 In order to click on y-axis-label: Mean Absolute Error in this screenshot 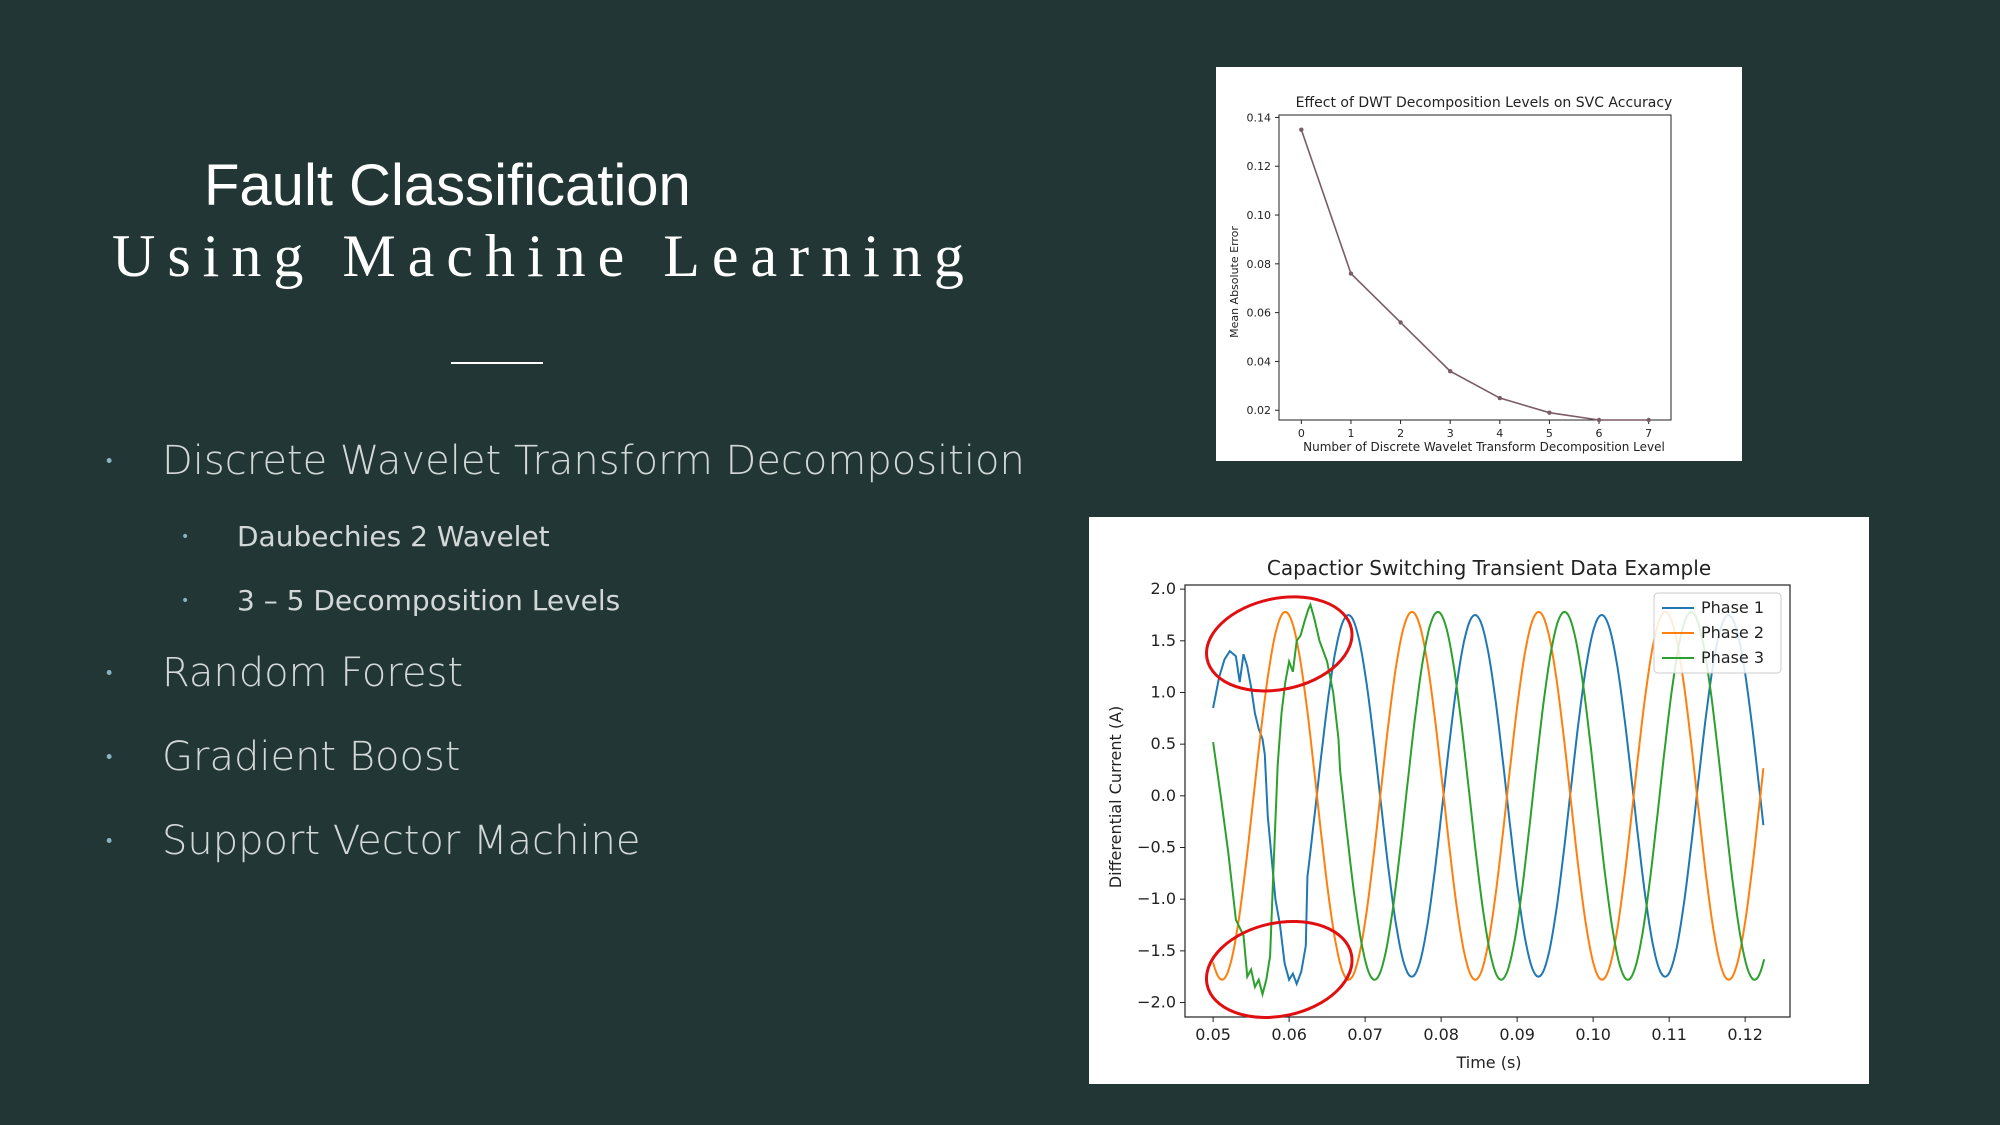, I will do `click(1234, 282)`.